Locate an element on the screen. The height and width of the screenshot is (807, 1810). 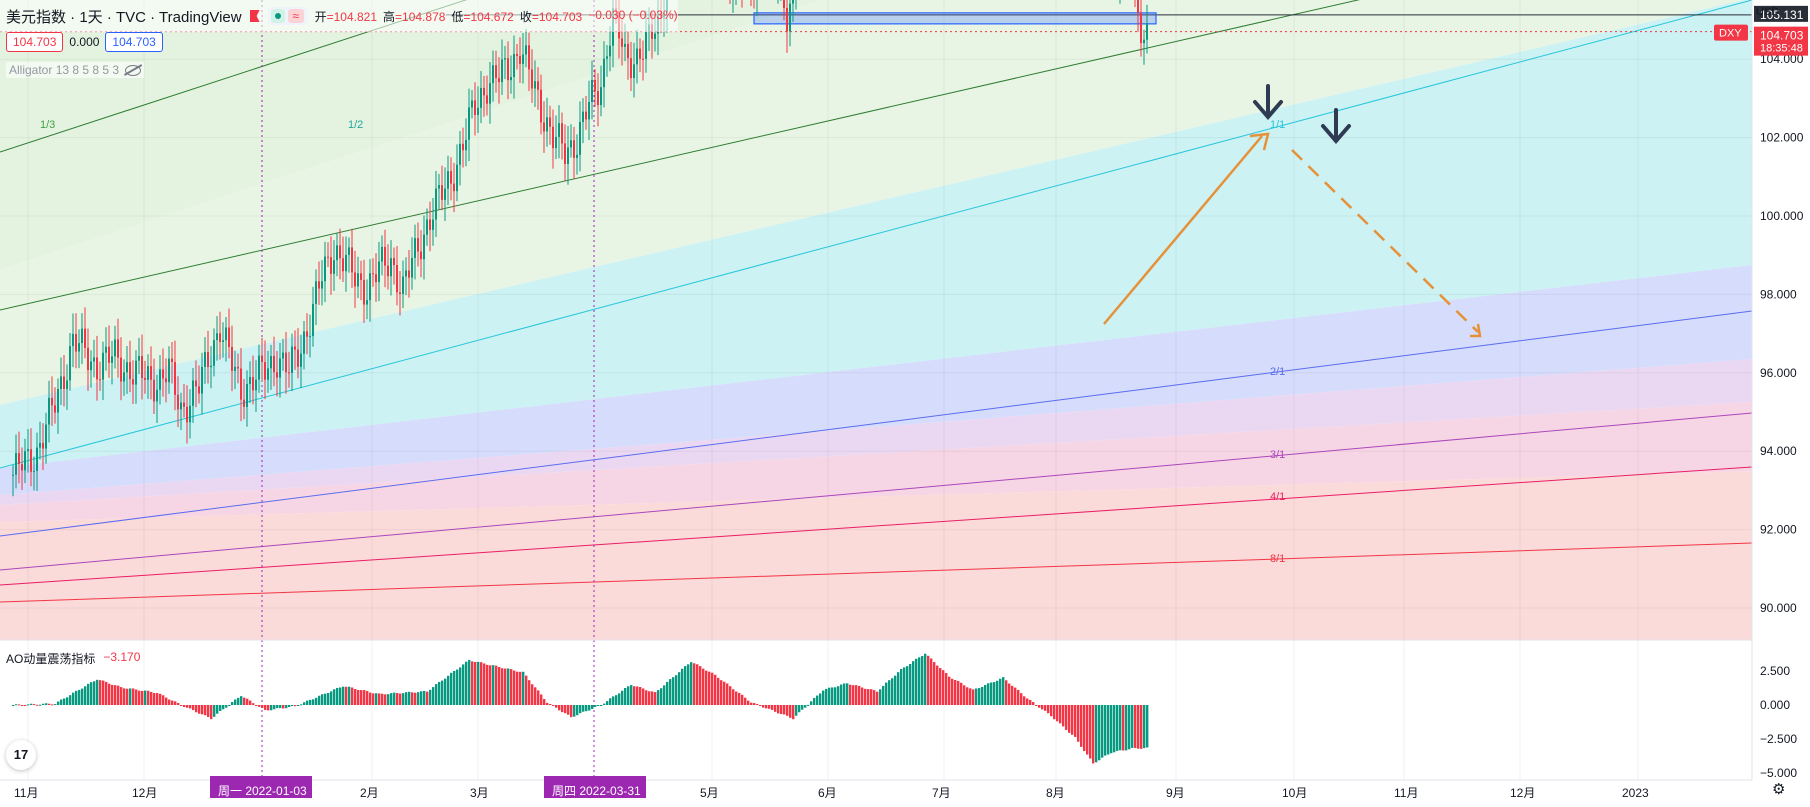
price-scale-bg is located at coordinates (1781, 402).